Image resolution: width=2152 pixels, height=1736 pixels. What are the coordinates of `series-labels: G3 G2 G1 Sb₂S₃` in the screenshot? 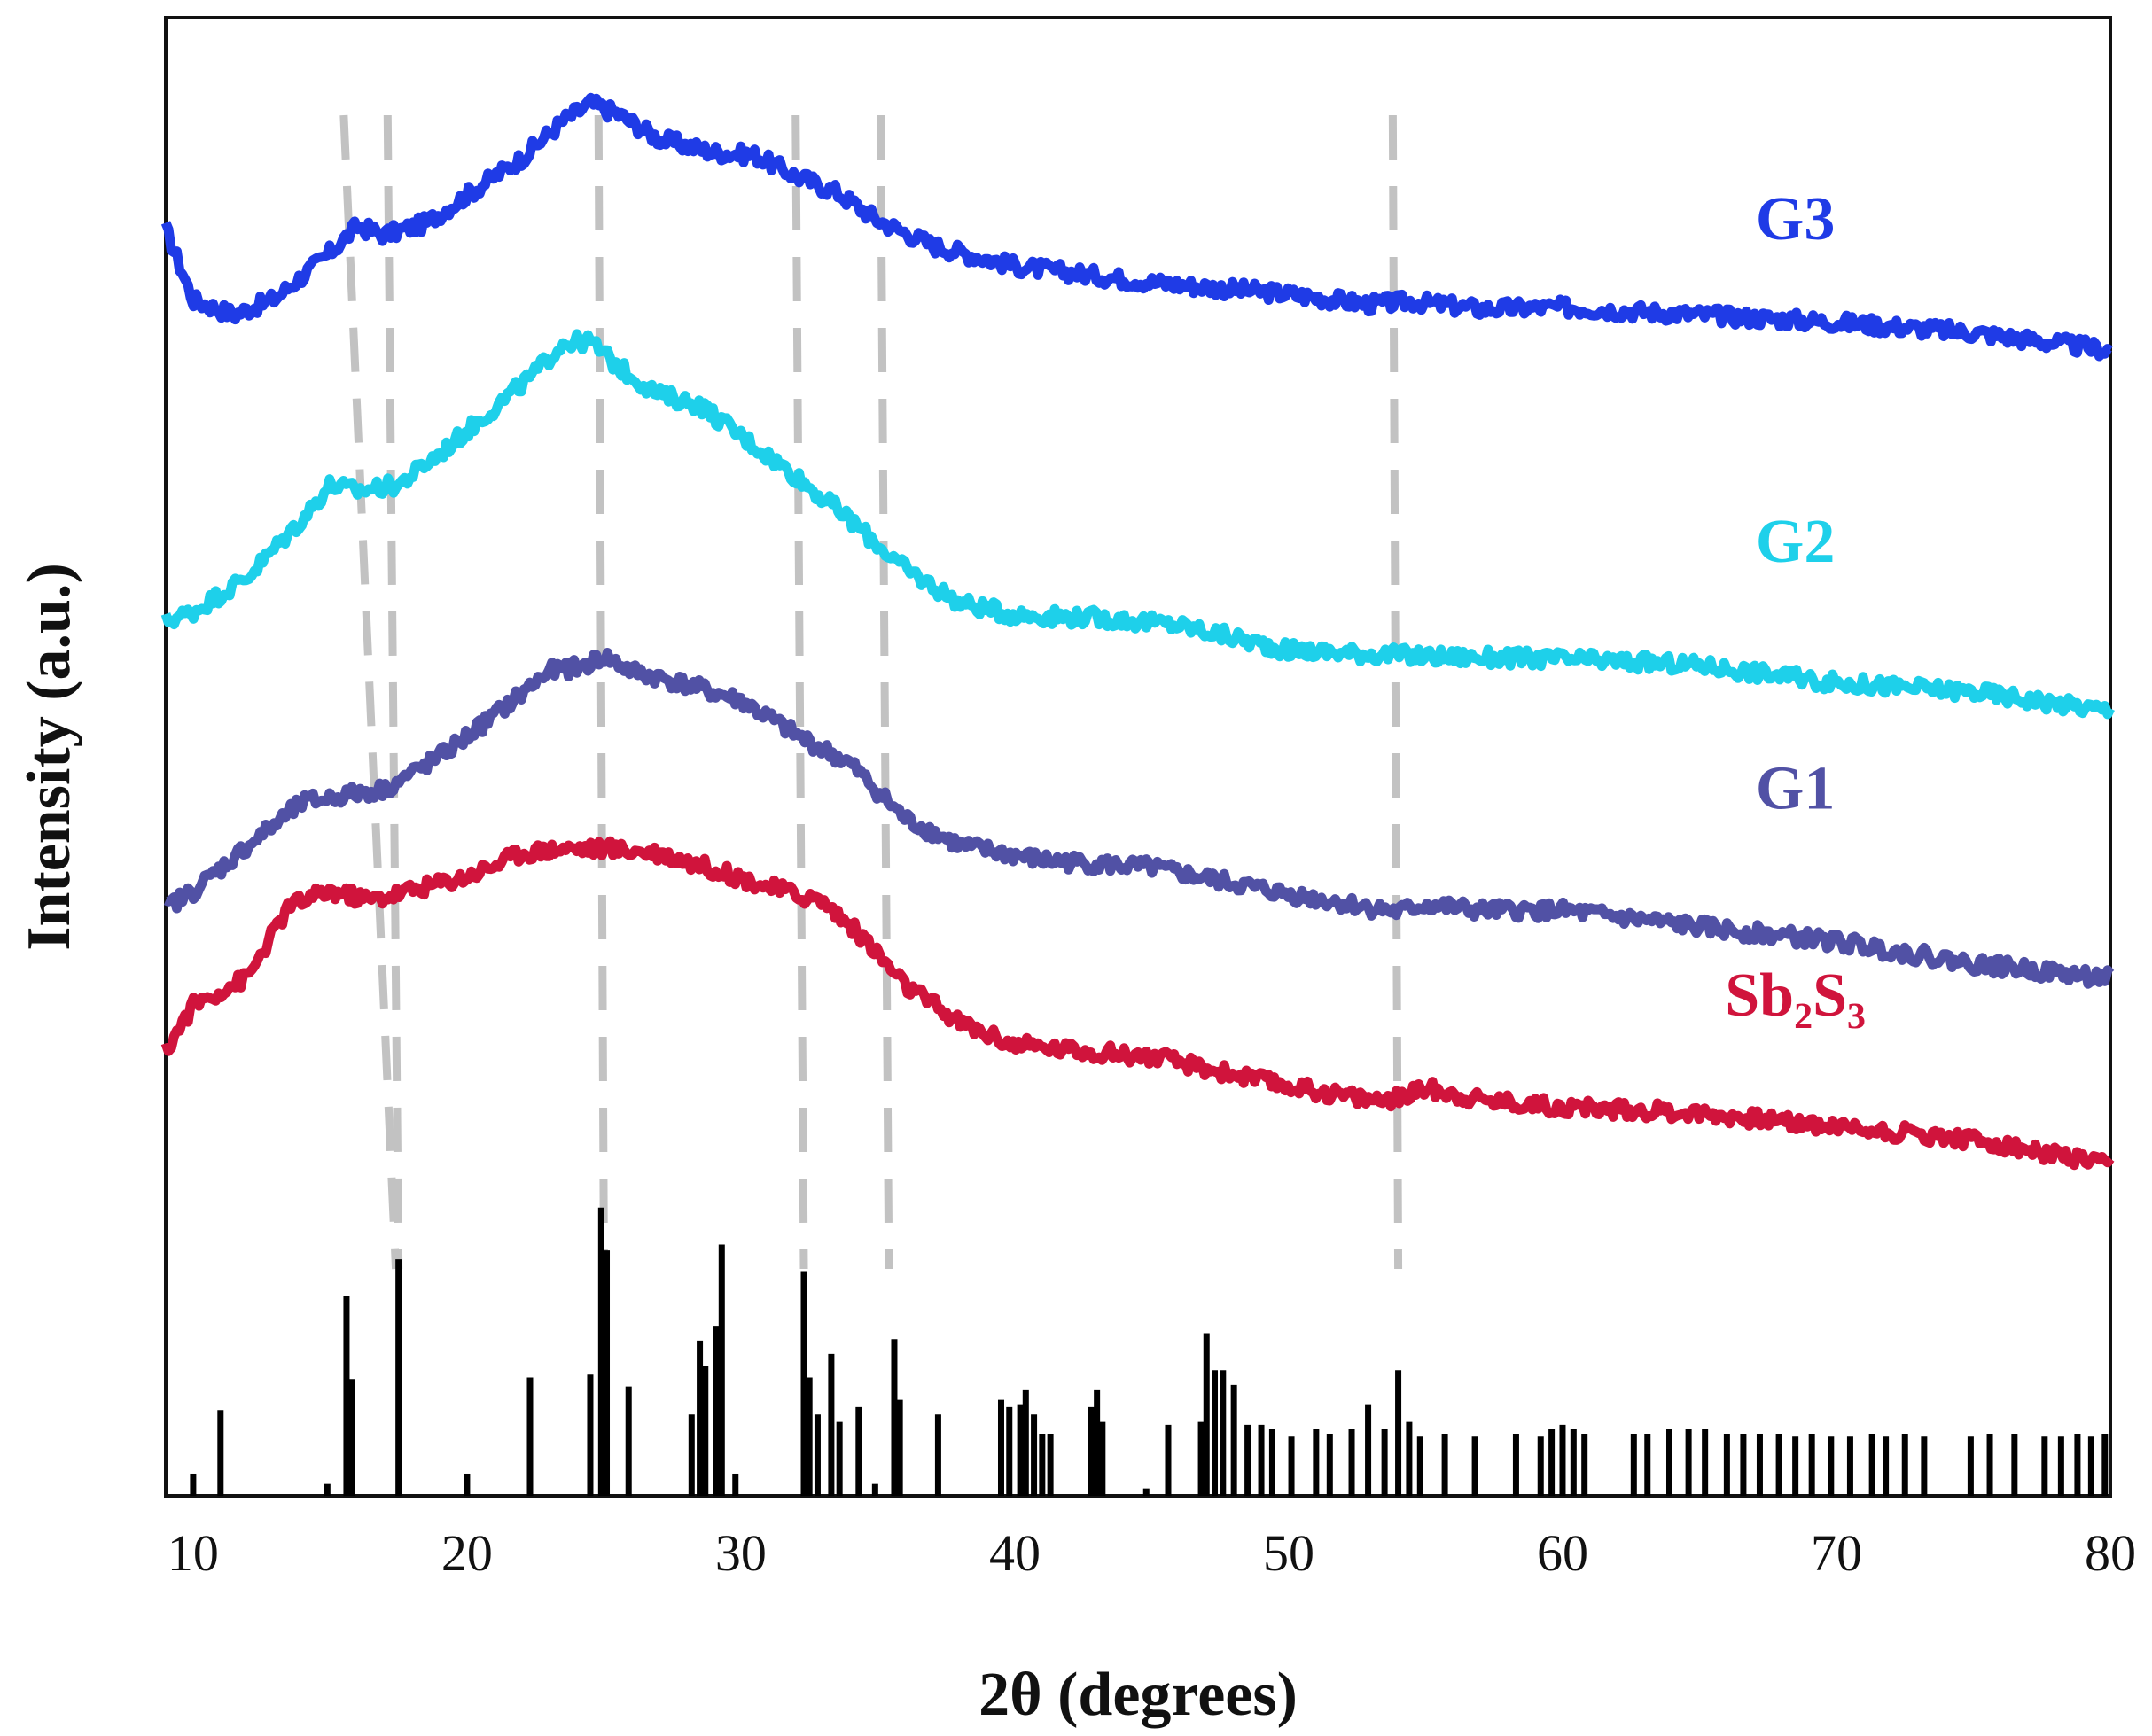 It's located at (1795, 607).